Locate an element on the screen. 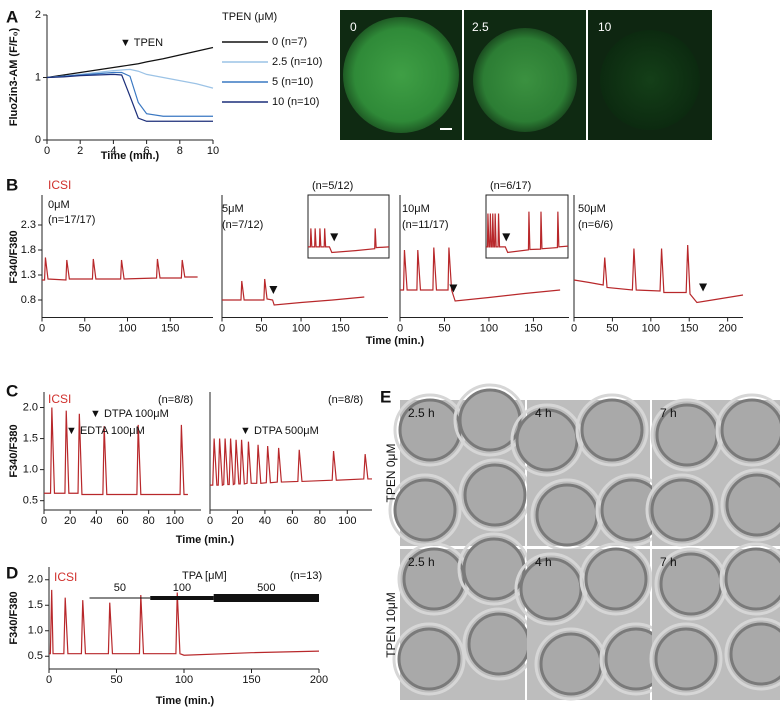  annotation: ▼ TPEN is located at coordinates (141, 43).